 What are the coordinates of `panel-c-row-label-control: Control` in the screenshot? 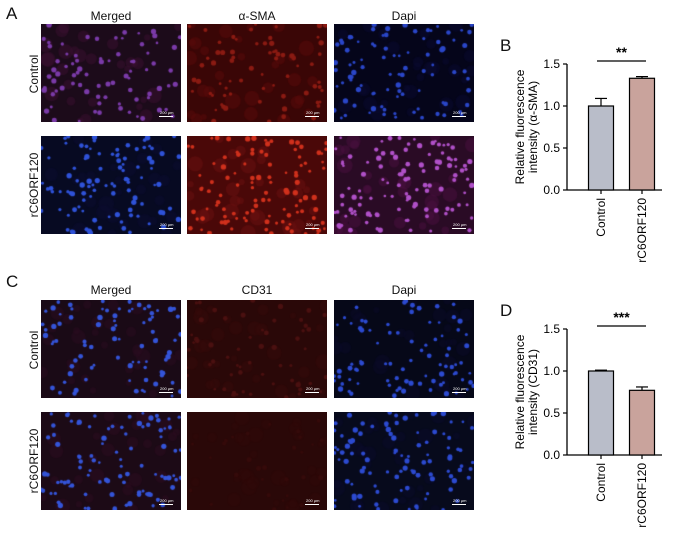 It's located at (34, 350).